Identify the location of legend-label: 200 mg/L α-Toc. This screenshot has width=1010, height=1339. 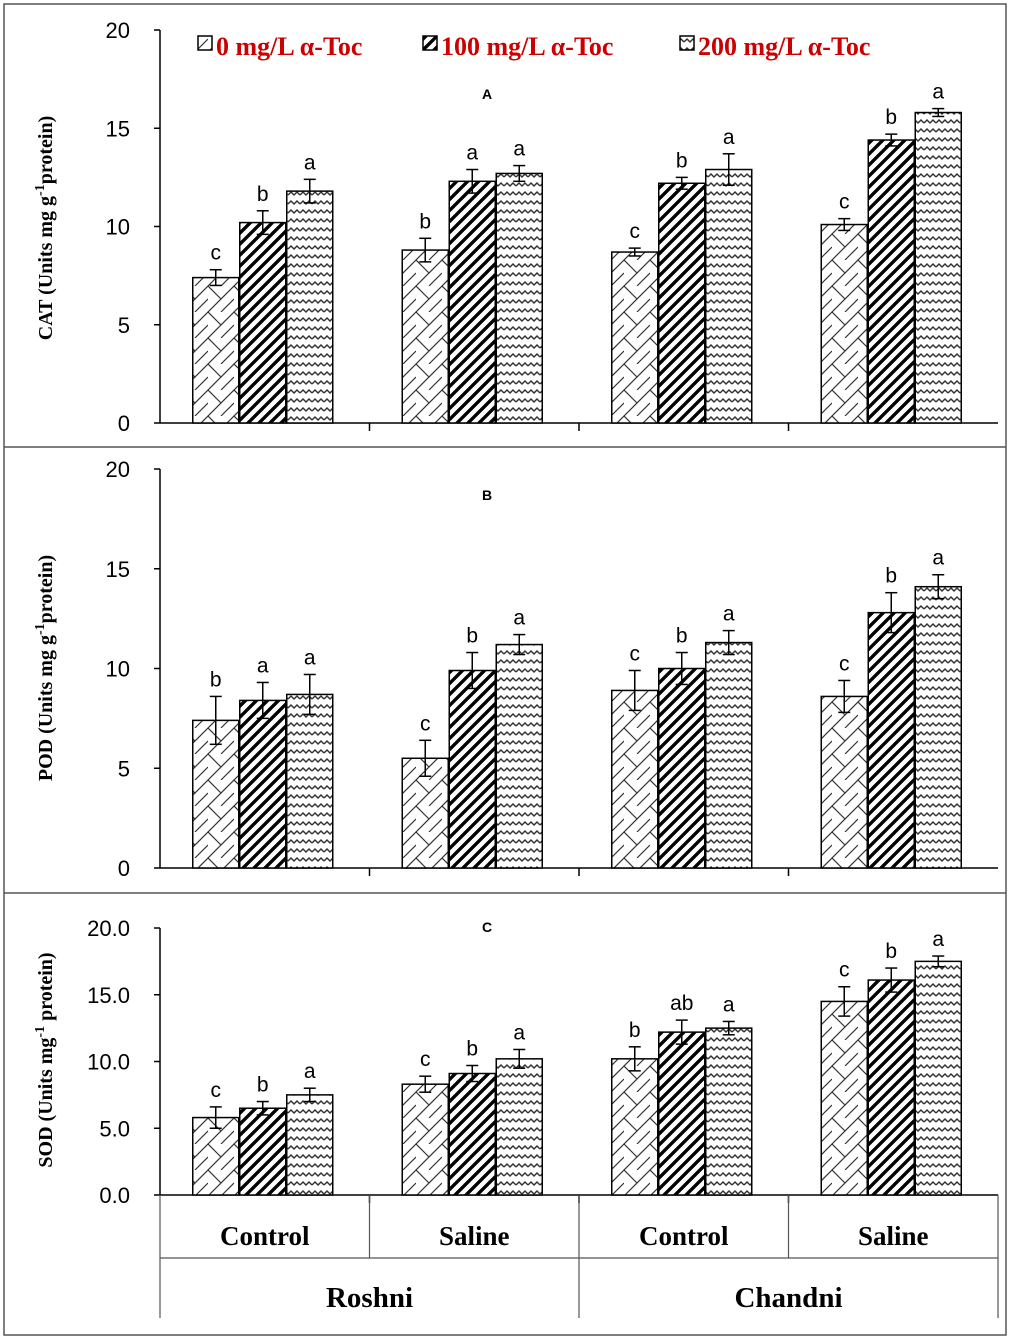
(784, 46).